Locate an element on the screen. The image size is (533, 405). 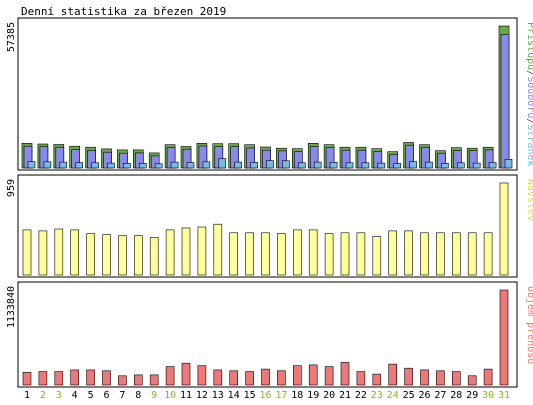
x-tick-label-23: 23 is located at coordinates (377, 395).